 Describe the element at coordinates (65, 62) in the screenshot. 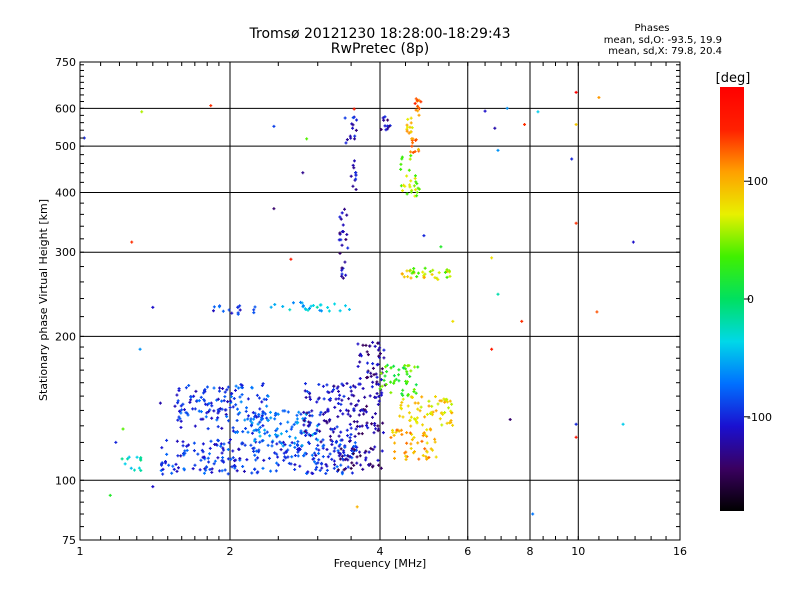

I see `y-tick-label: 750` at that location.